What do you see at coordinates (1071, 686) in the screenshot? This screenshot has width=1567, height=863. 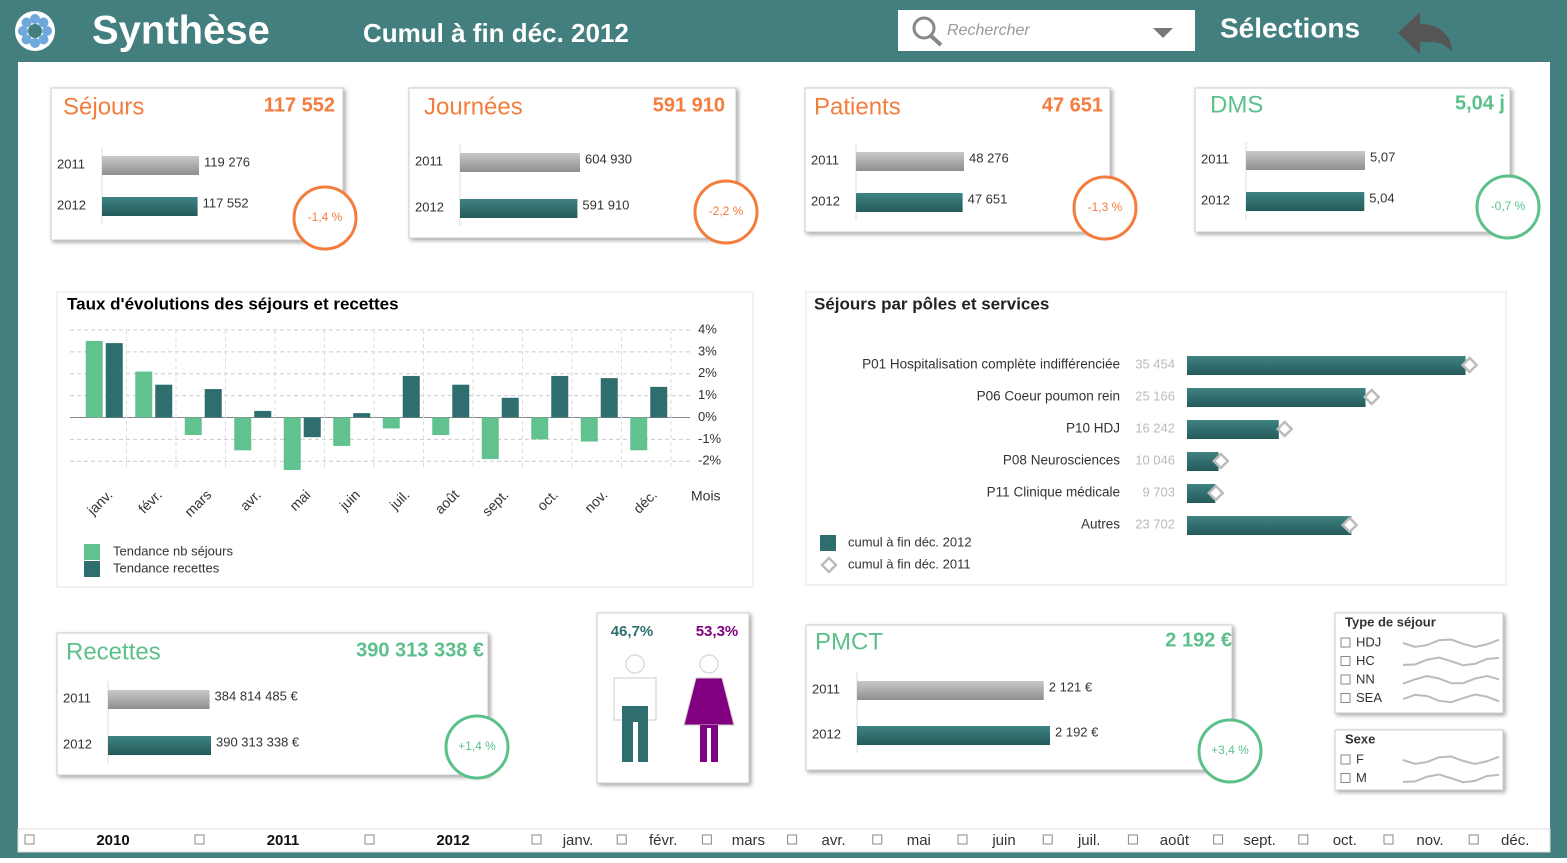 I see `kpi-value: 2 121 €` at bounding box center [1071, 686].